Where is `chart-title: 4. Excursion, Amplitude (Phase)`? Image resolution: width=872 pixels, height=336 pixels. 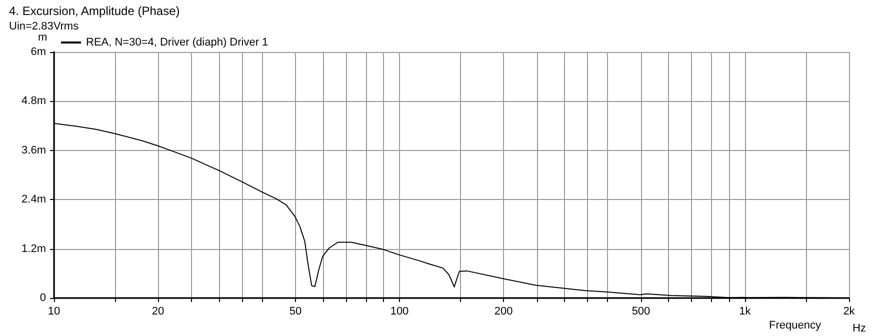 chart-title: 4. Excursion, Amplitude (Phase) is located at coordinates (94, 11).